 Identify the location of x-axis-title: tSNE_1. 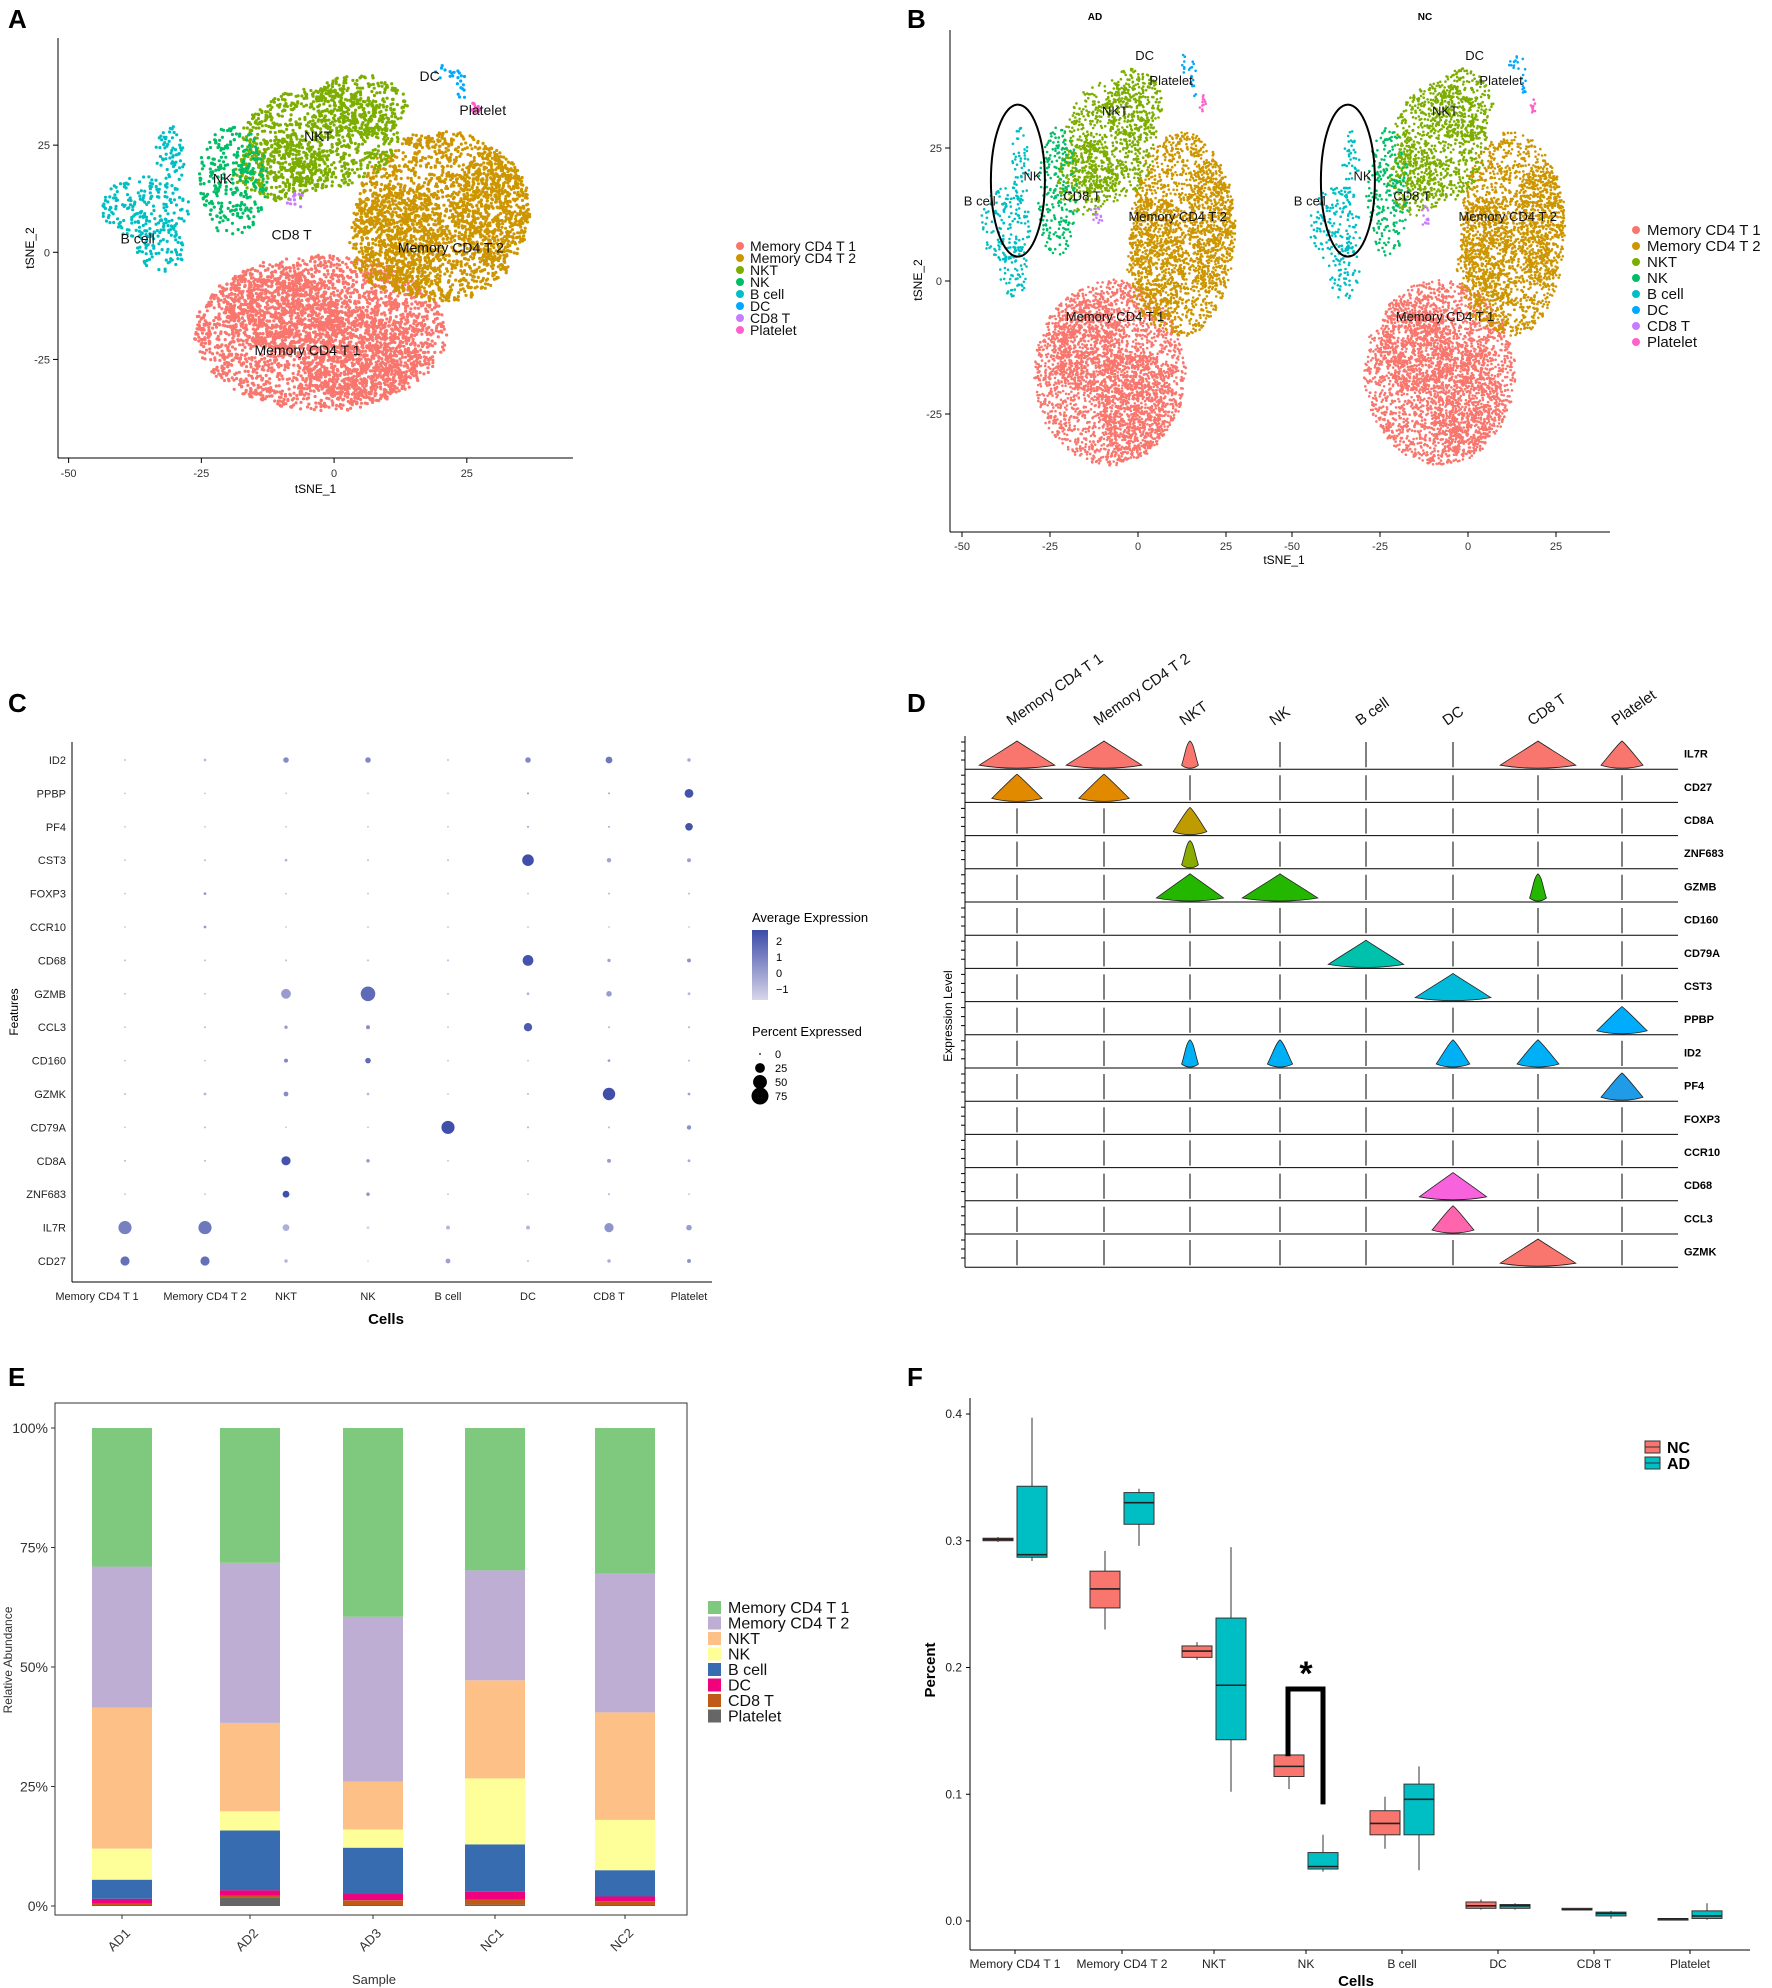
(316, 489).